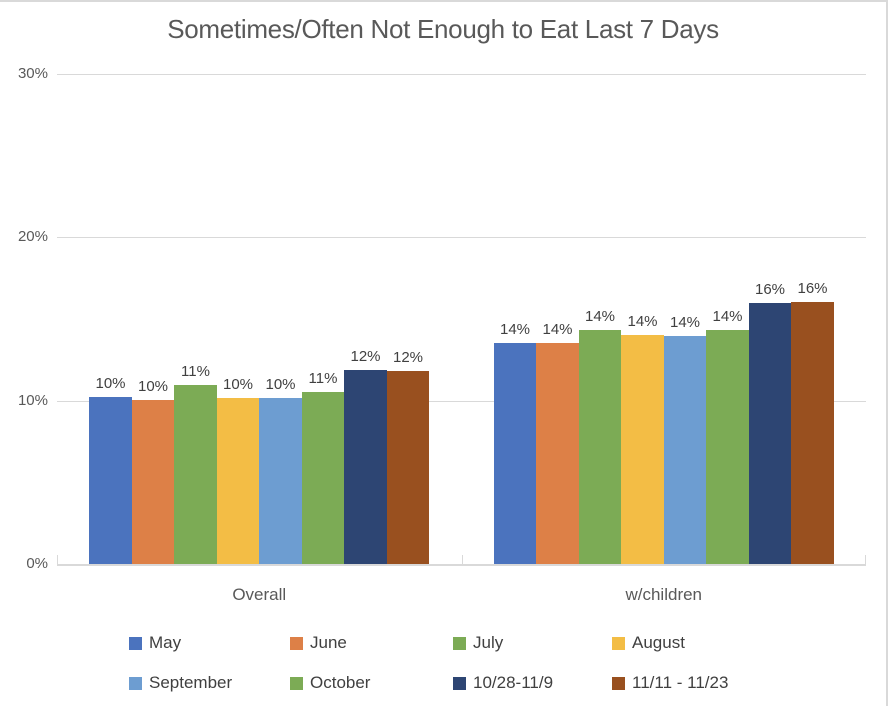 The image size is (888, 706). I want to click on legend-item-October: October, so click(330, 683).